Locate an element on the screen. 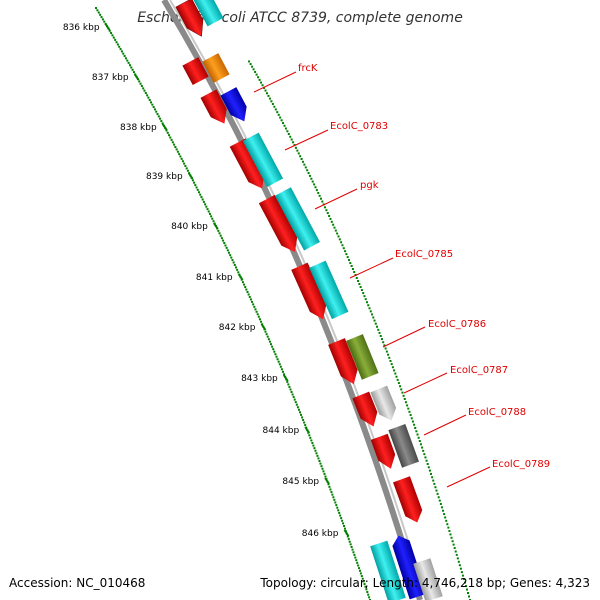 This screenshot has width=600, height=600. gene-label-frck: frcK is located at coordinates (308, 68).